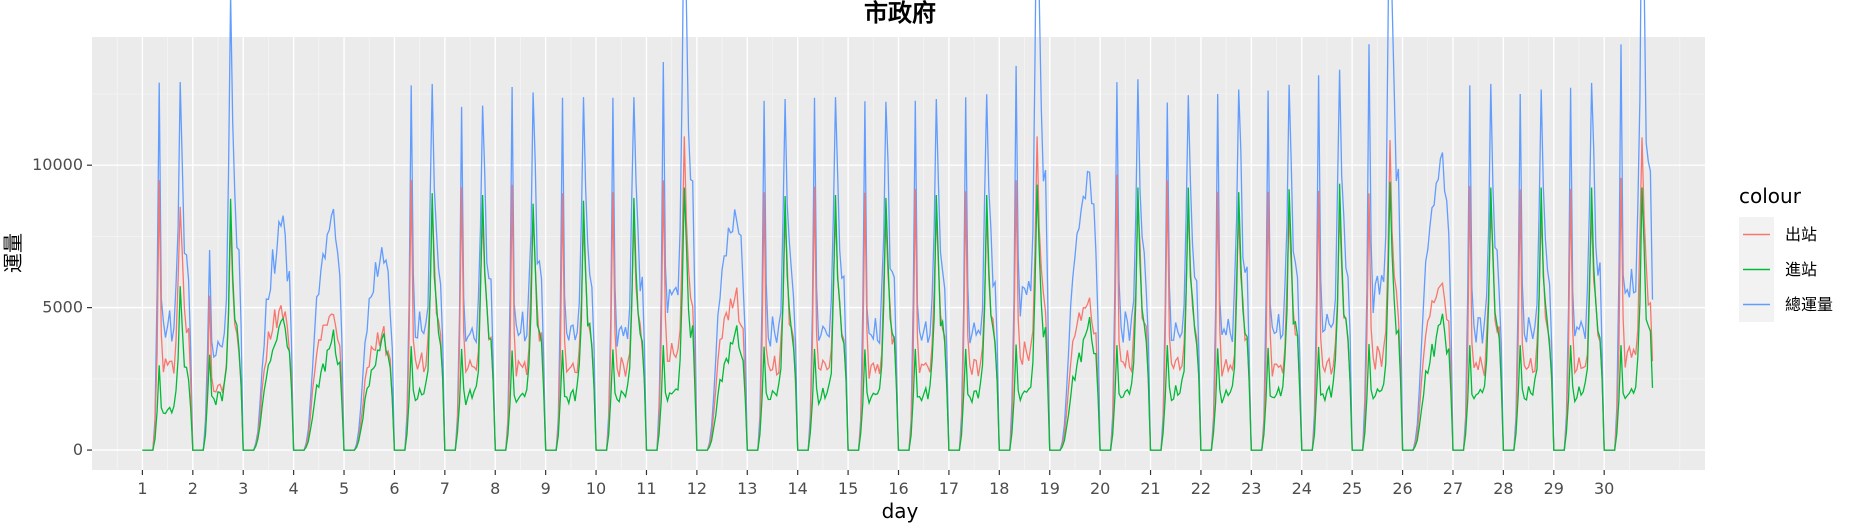 This screenshot has width=1853, height=523. I want to click on legend-label: 總運量, so click(1809, 304).